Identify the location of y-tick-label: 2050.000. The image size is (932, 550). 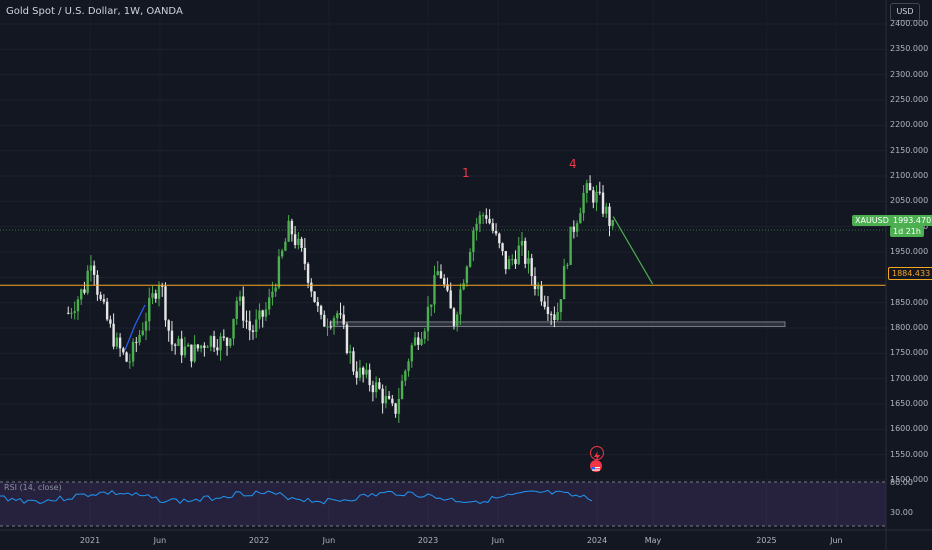
(909, 201).